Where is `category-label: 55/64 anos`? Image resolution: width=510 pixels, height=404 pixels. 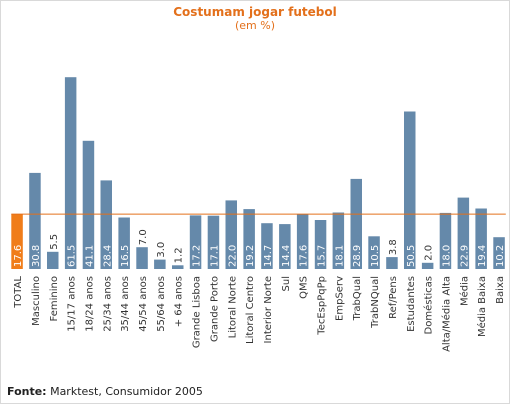
category-label: 55/64 anos is located at coordinates (161, 304).